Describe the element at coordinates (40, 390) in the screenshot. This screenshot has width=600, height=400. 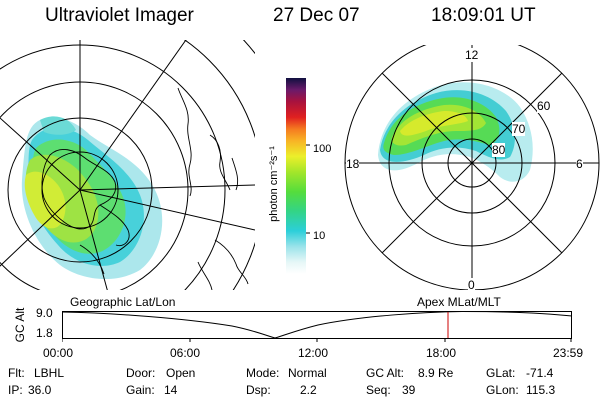
I see `info-ip-value: 36.0` at that location.